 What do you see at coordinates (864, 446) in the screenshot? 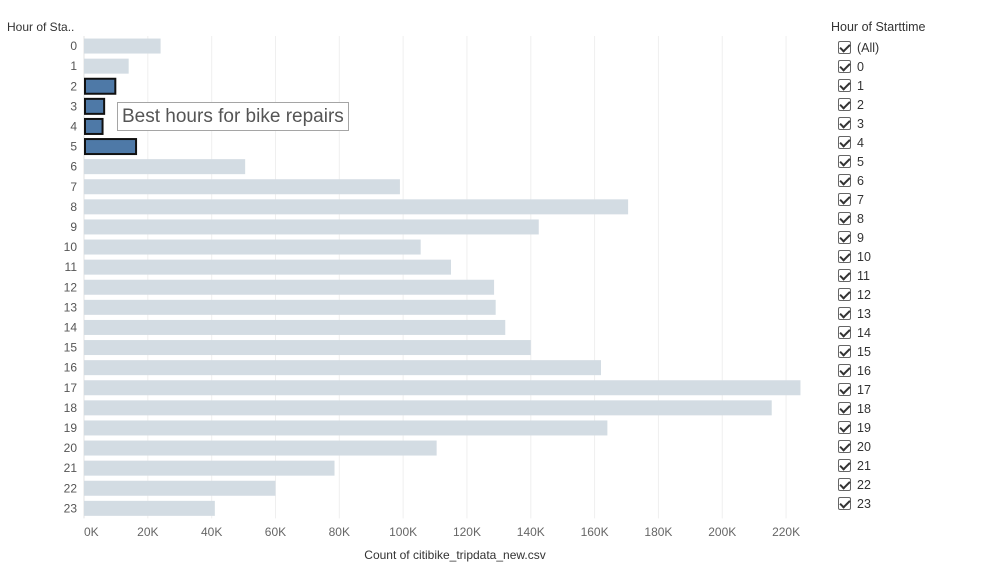
I see `filter-option-label: 20` at bounding box center [864, 446].